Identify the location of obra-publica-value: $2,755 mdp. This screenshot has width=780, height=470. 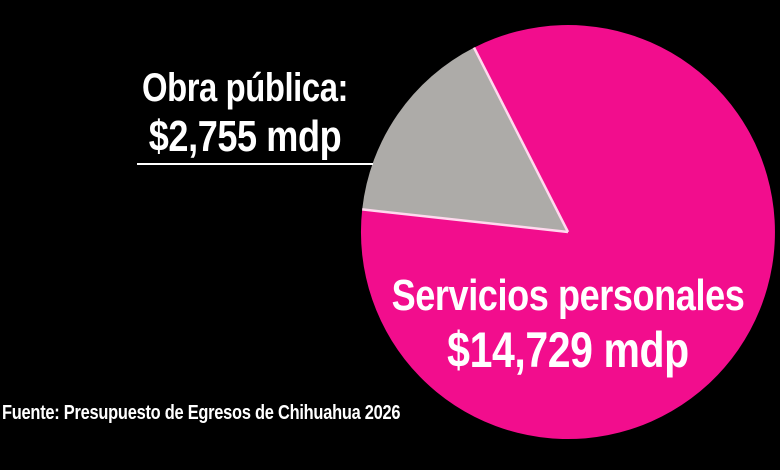
(245, 136).